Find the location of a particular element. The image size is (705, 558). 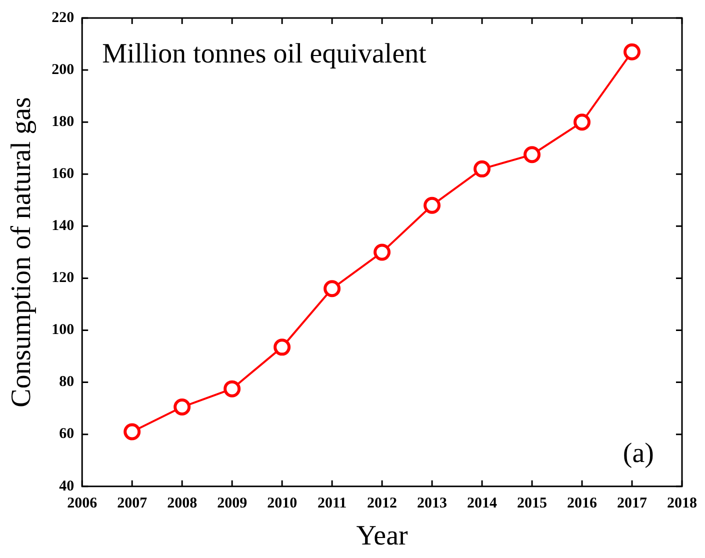

x-tick-label: 2006 is located at coordinates (82, 503).